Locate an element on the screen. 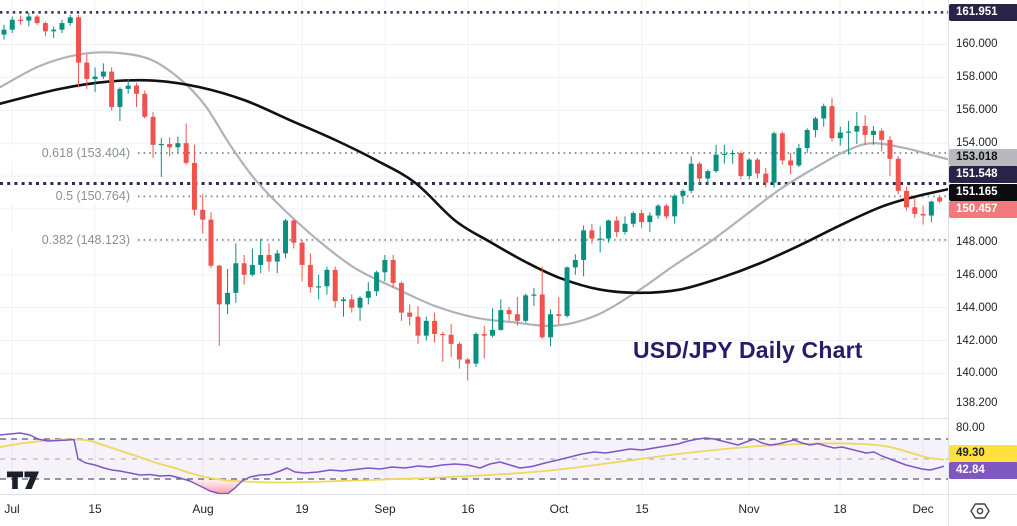 The width and height of the screenshot is (1017, 526). time-axis-label: Sep is located at coordinates (385, 509).